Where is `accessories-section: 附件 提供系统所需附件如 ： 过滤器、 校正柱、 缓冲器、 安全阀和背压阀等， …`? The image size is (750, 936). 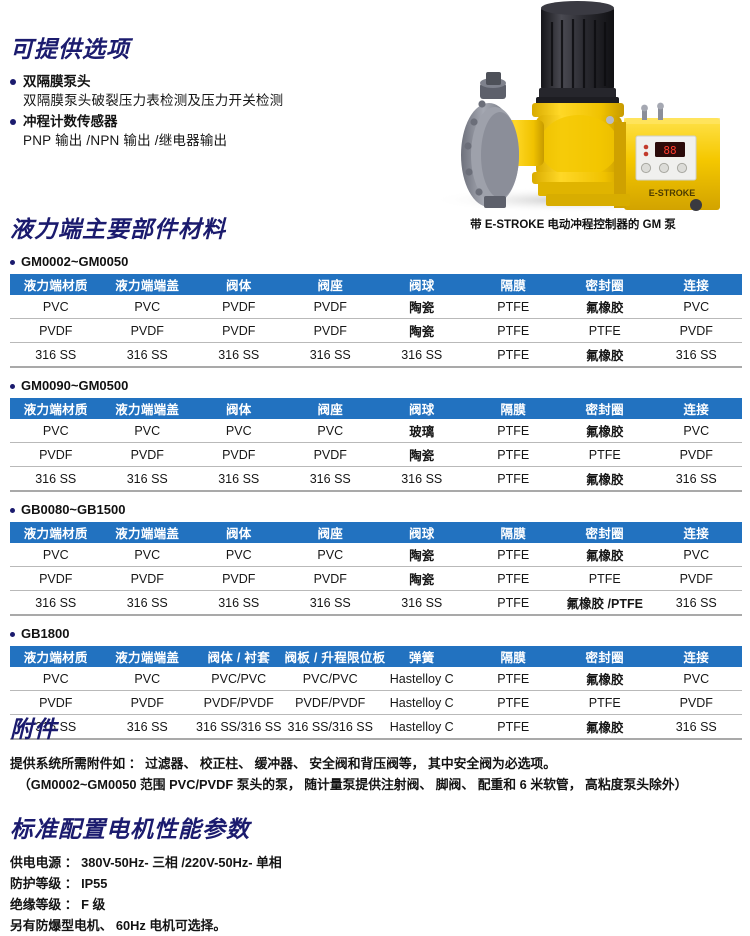
accessories-section: 附件 提供系统所需附件如 ： 过滤器、 校正柱、 缓冲器、 安全阀和背压阀等， … is located at coordinates (380, 756).